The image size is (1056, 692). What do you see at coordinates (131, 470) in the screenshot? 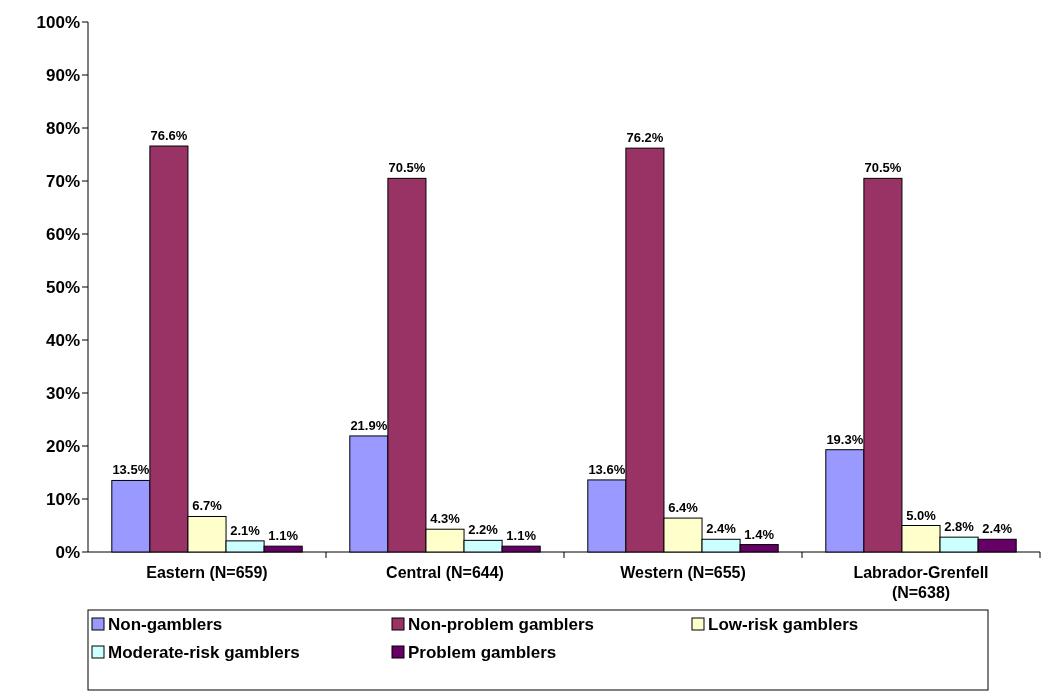
I see `data-label: 13.5%` at bounding box center [131, 470].